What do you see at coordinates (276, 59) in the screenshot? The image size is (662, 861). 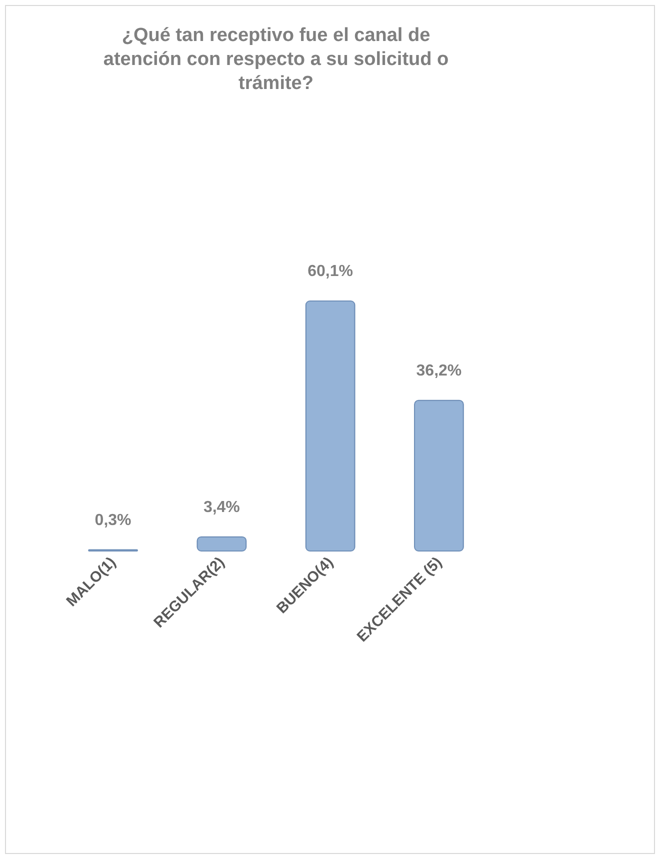 I see `chart-title: ¿Qué tan receptivo fue el canal de atención con respecto a su solicitud o trámite?` at bounding box center [276, 59].